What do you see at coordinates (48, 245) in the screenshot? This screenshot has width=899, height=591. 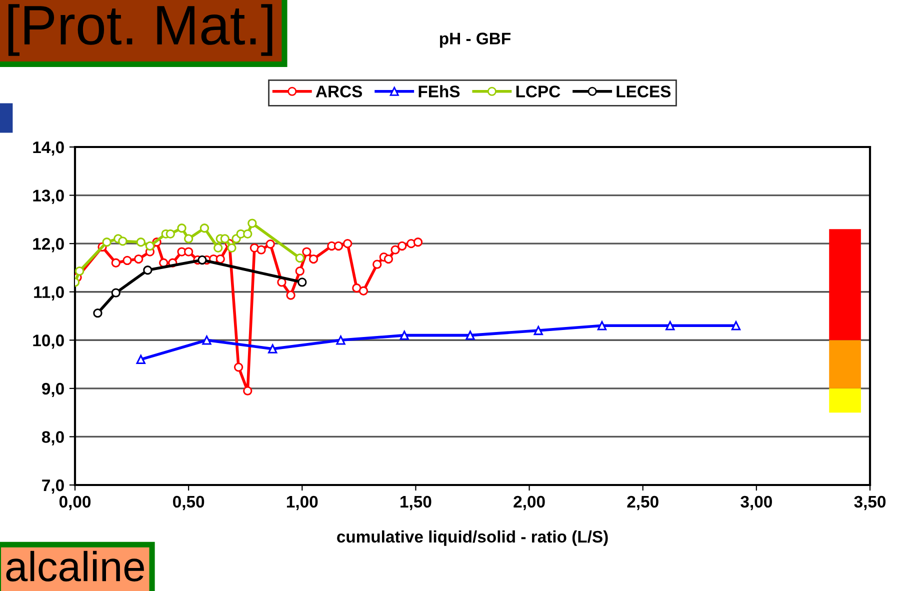 I see `y-tick-label: 12,0` at bounding box center [48, 245].